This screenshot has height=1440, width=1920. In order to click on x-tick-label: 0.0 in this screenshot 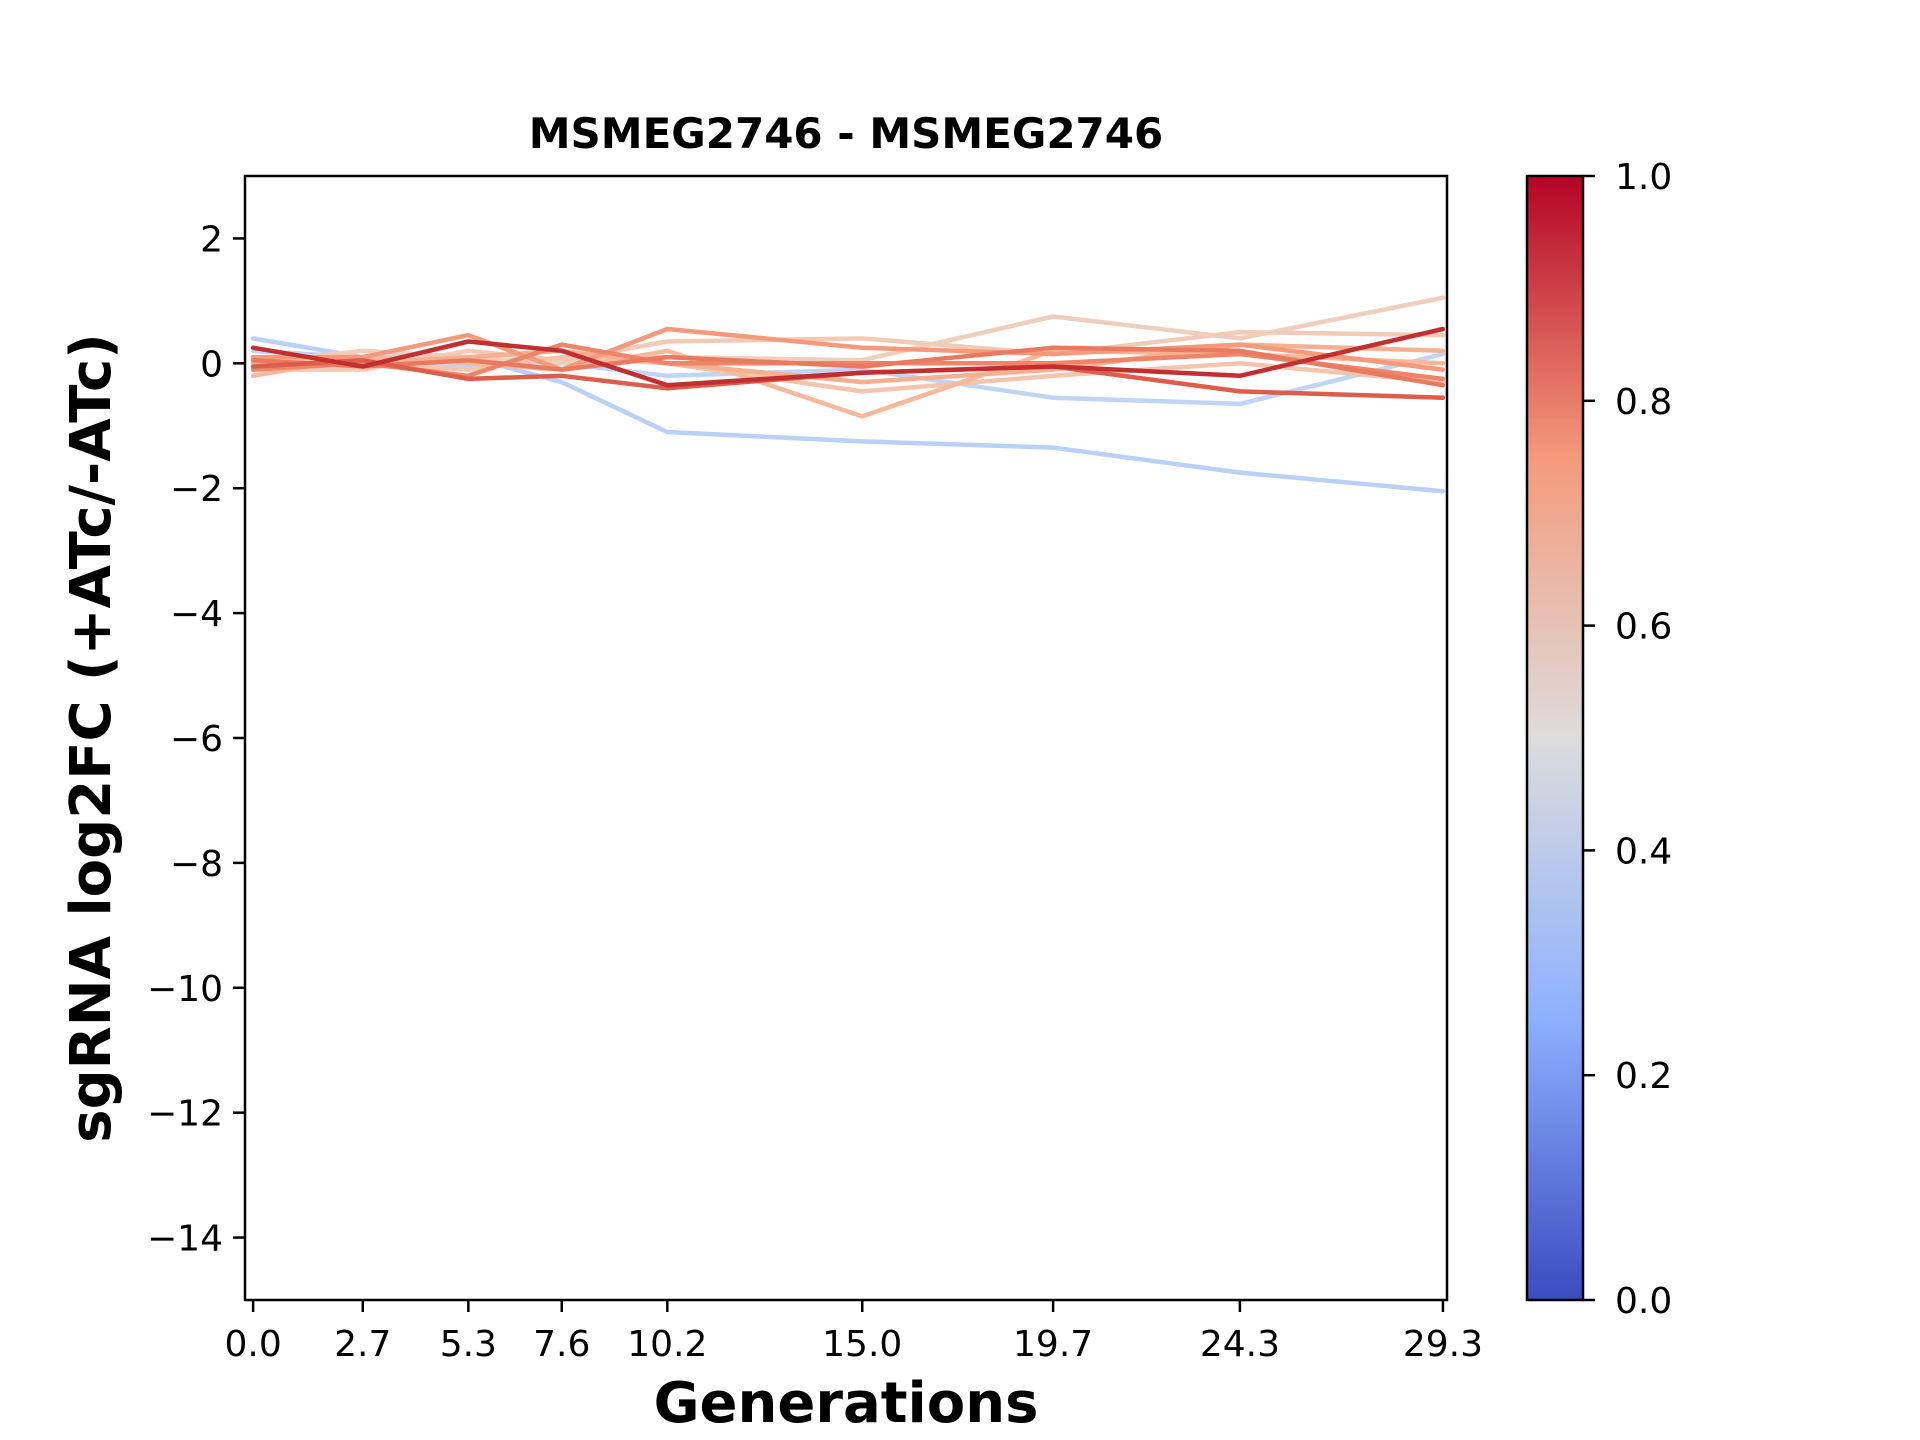, I will do `click(252, 1344)`.